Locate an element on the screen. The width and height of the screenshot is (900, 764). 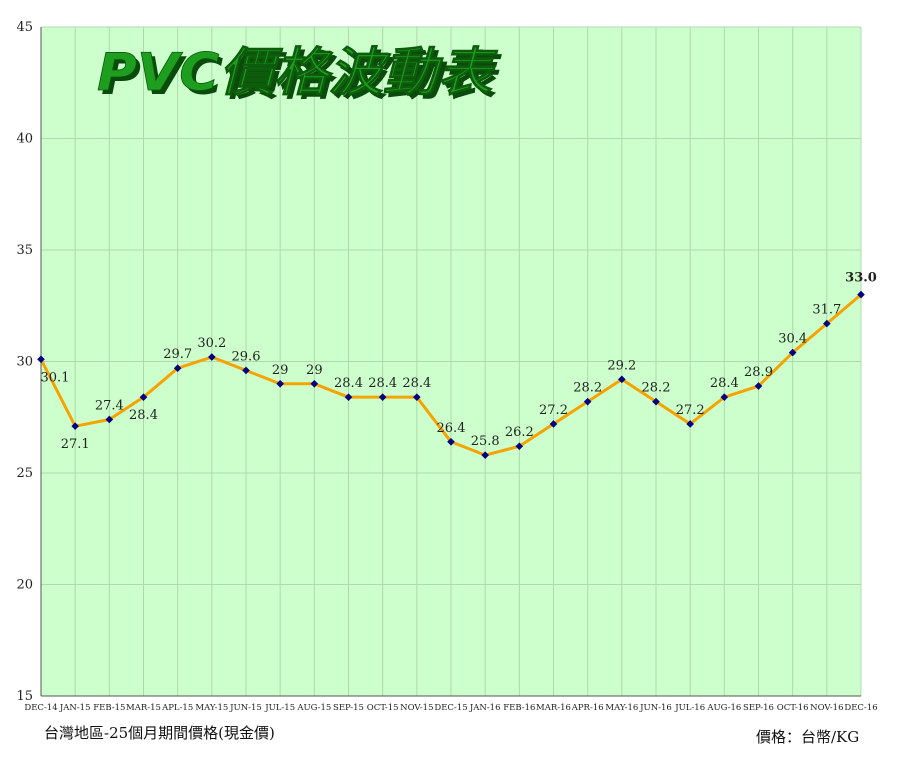
x-tick-label: JUN-16 is located at coordinates (655, 708).